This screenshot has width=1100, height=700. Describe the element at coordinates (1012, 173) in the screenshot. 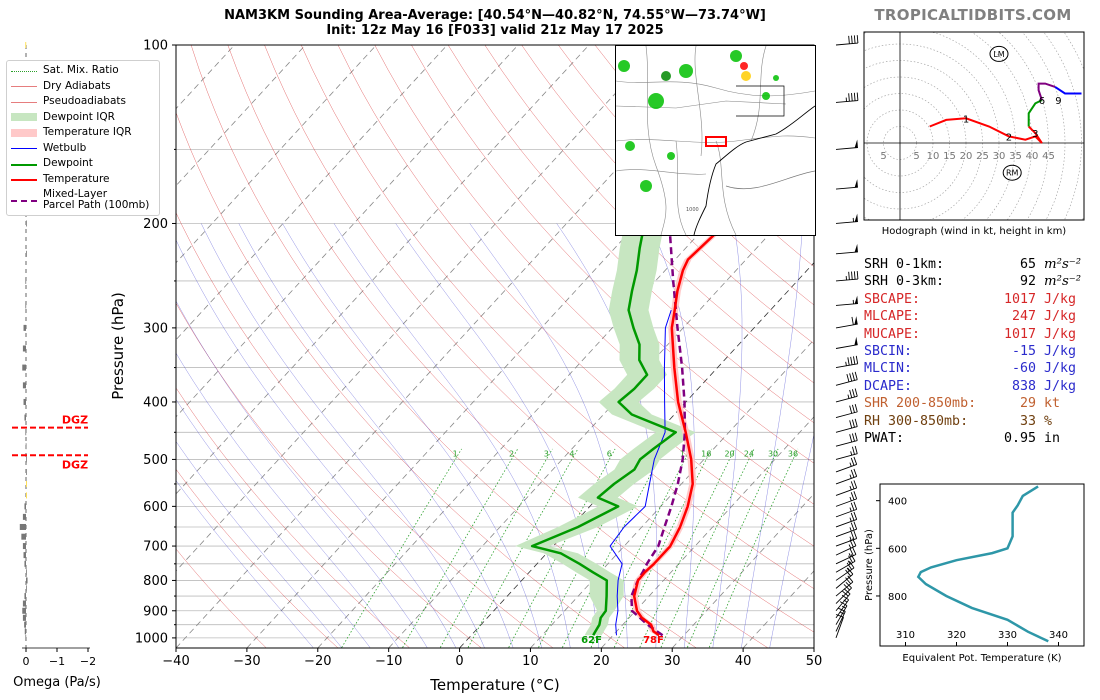

I see `storm-motion-label: RM` at that location.